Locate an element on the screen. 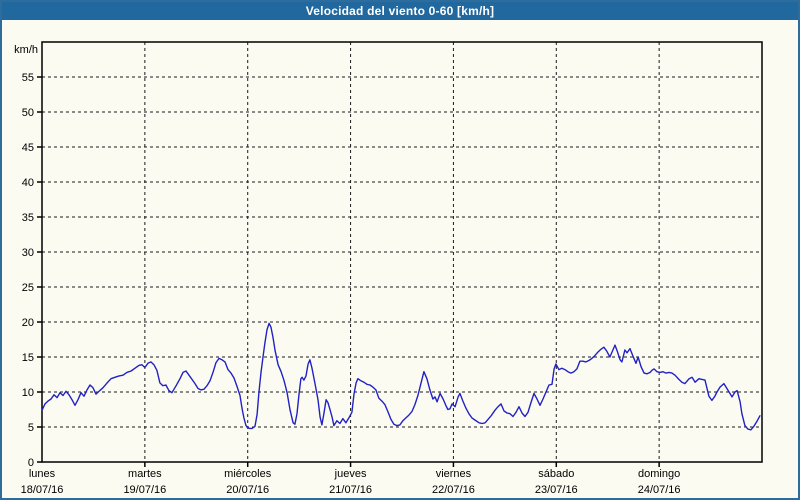  y-tick-label: 15 is located at coordinates (28, 358).